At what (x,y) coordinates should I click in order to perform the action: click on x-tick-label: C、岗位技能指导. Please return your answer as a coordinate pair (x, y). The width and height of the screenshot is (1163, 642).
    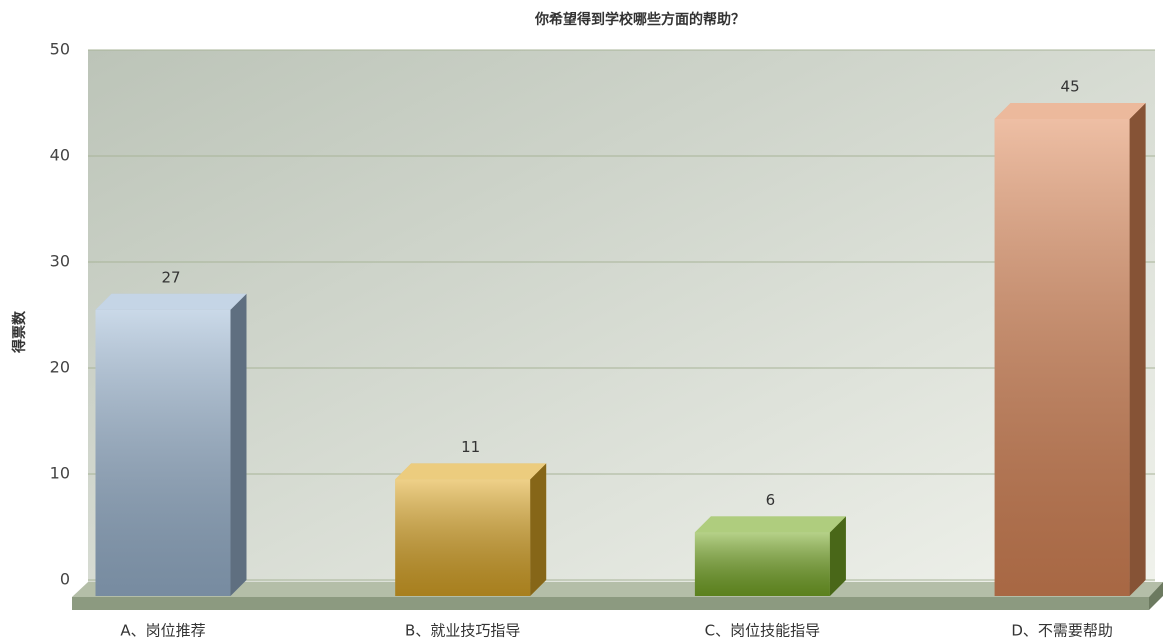
    Looking at the image, I should click on (762, 631).